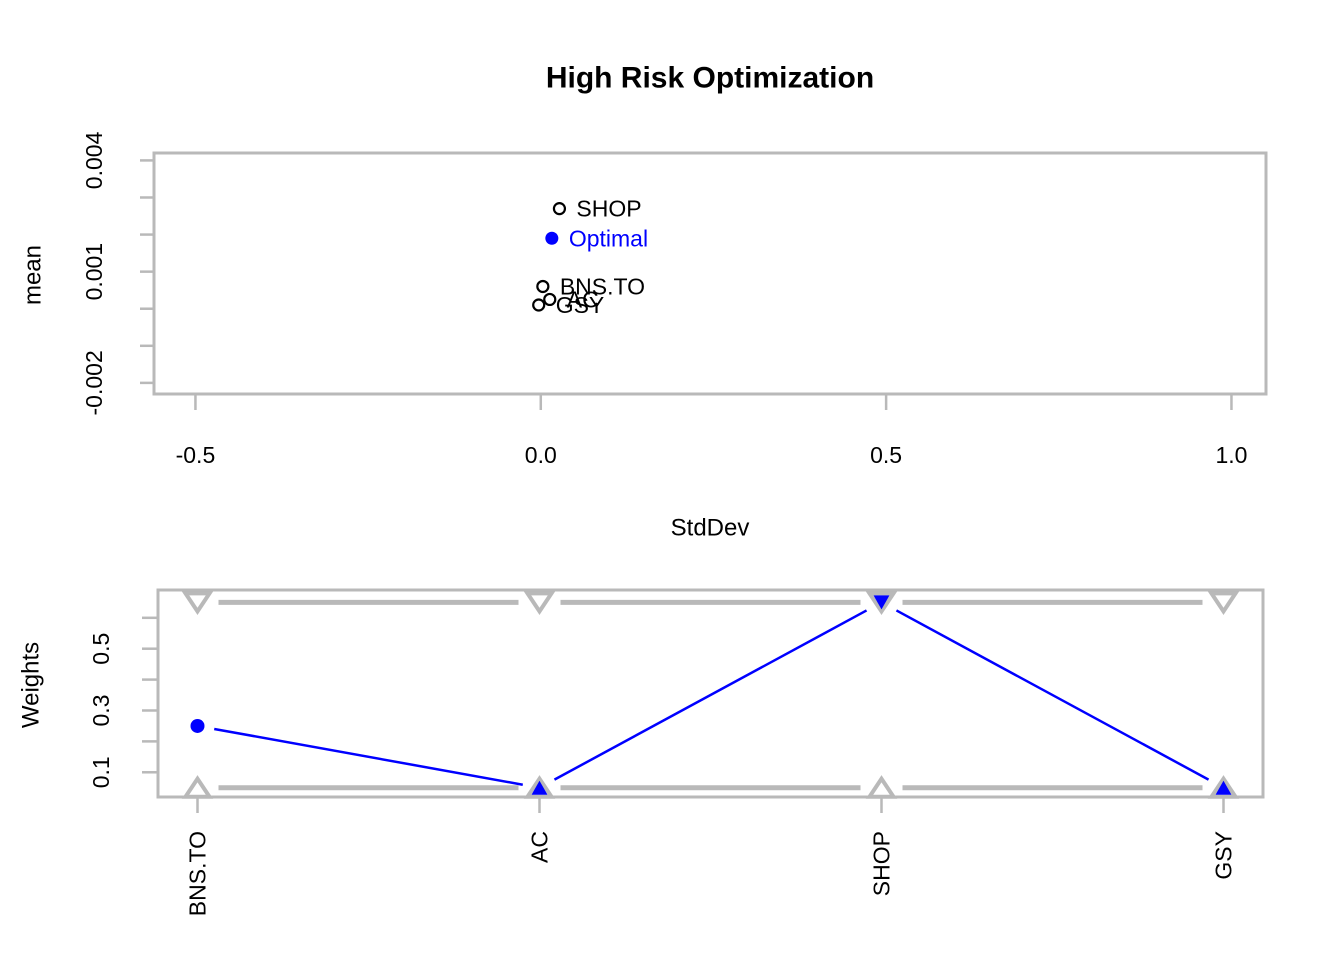 The width and height of the screenshot is (1344, 960). Describe the element at coordinates (94, 160) in the screenshot. I see `scatter-y-tick-label: 0.004` at that location.